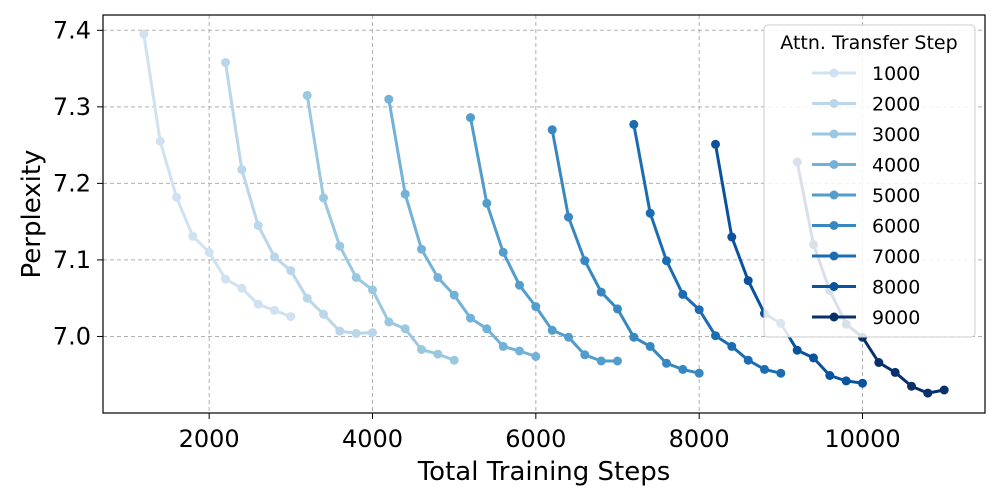 The image size is (1000, 500). What do you see at coordinates (866, 105) in the screenshot?
I see `legend-item: 2000` at bounding box center [866, 105].